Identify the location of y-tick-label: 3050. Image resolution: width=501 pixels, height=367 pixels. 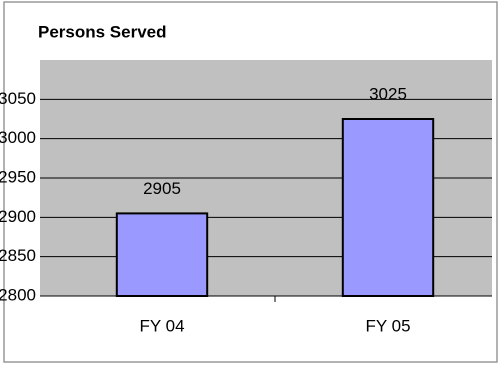
(18, 98).